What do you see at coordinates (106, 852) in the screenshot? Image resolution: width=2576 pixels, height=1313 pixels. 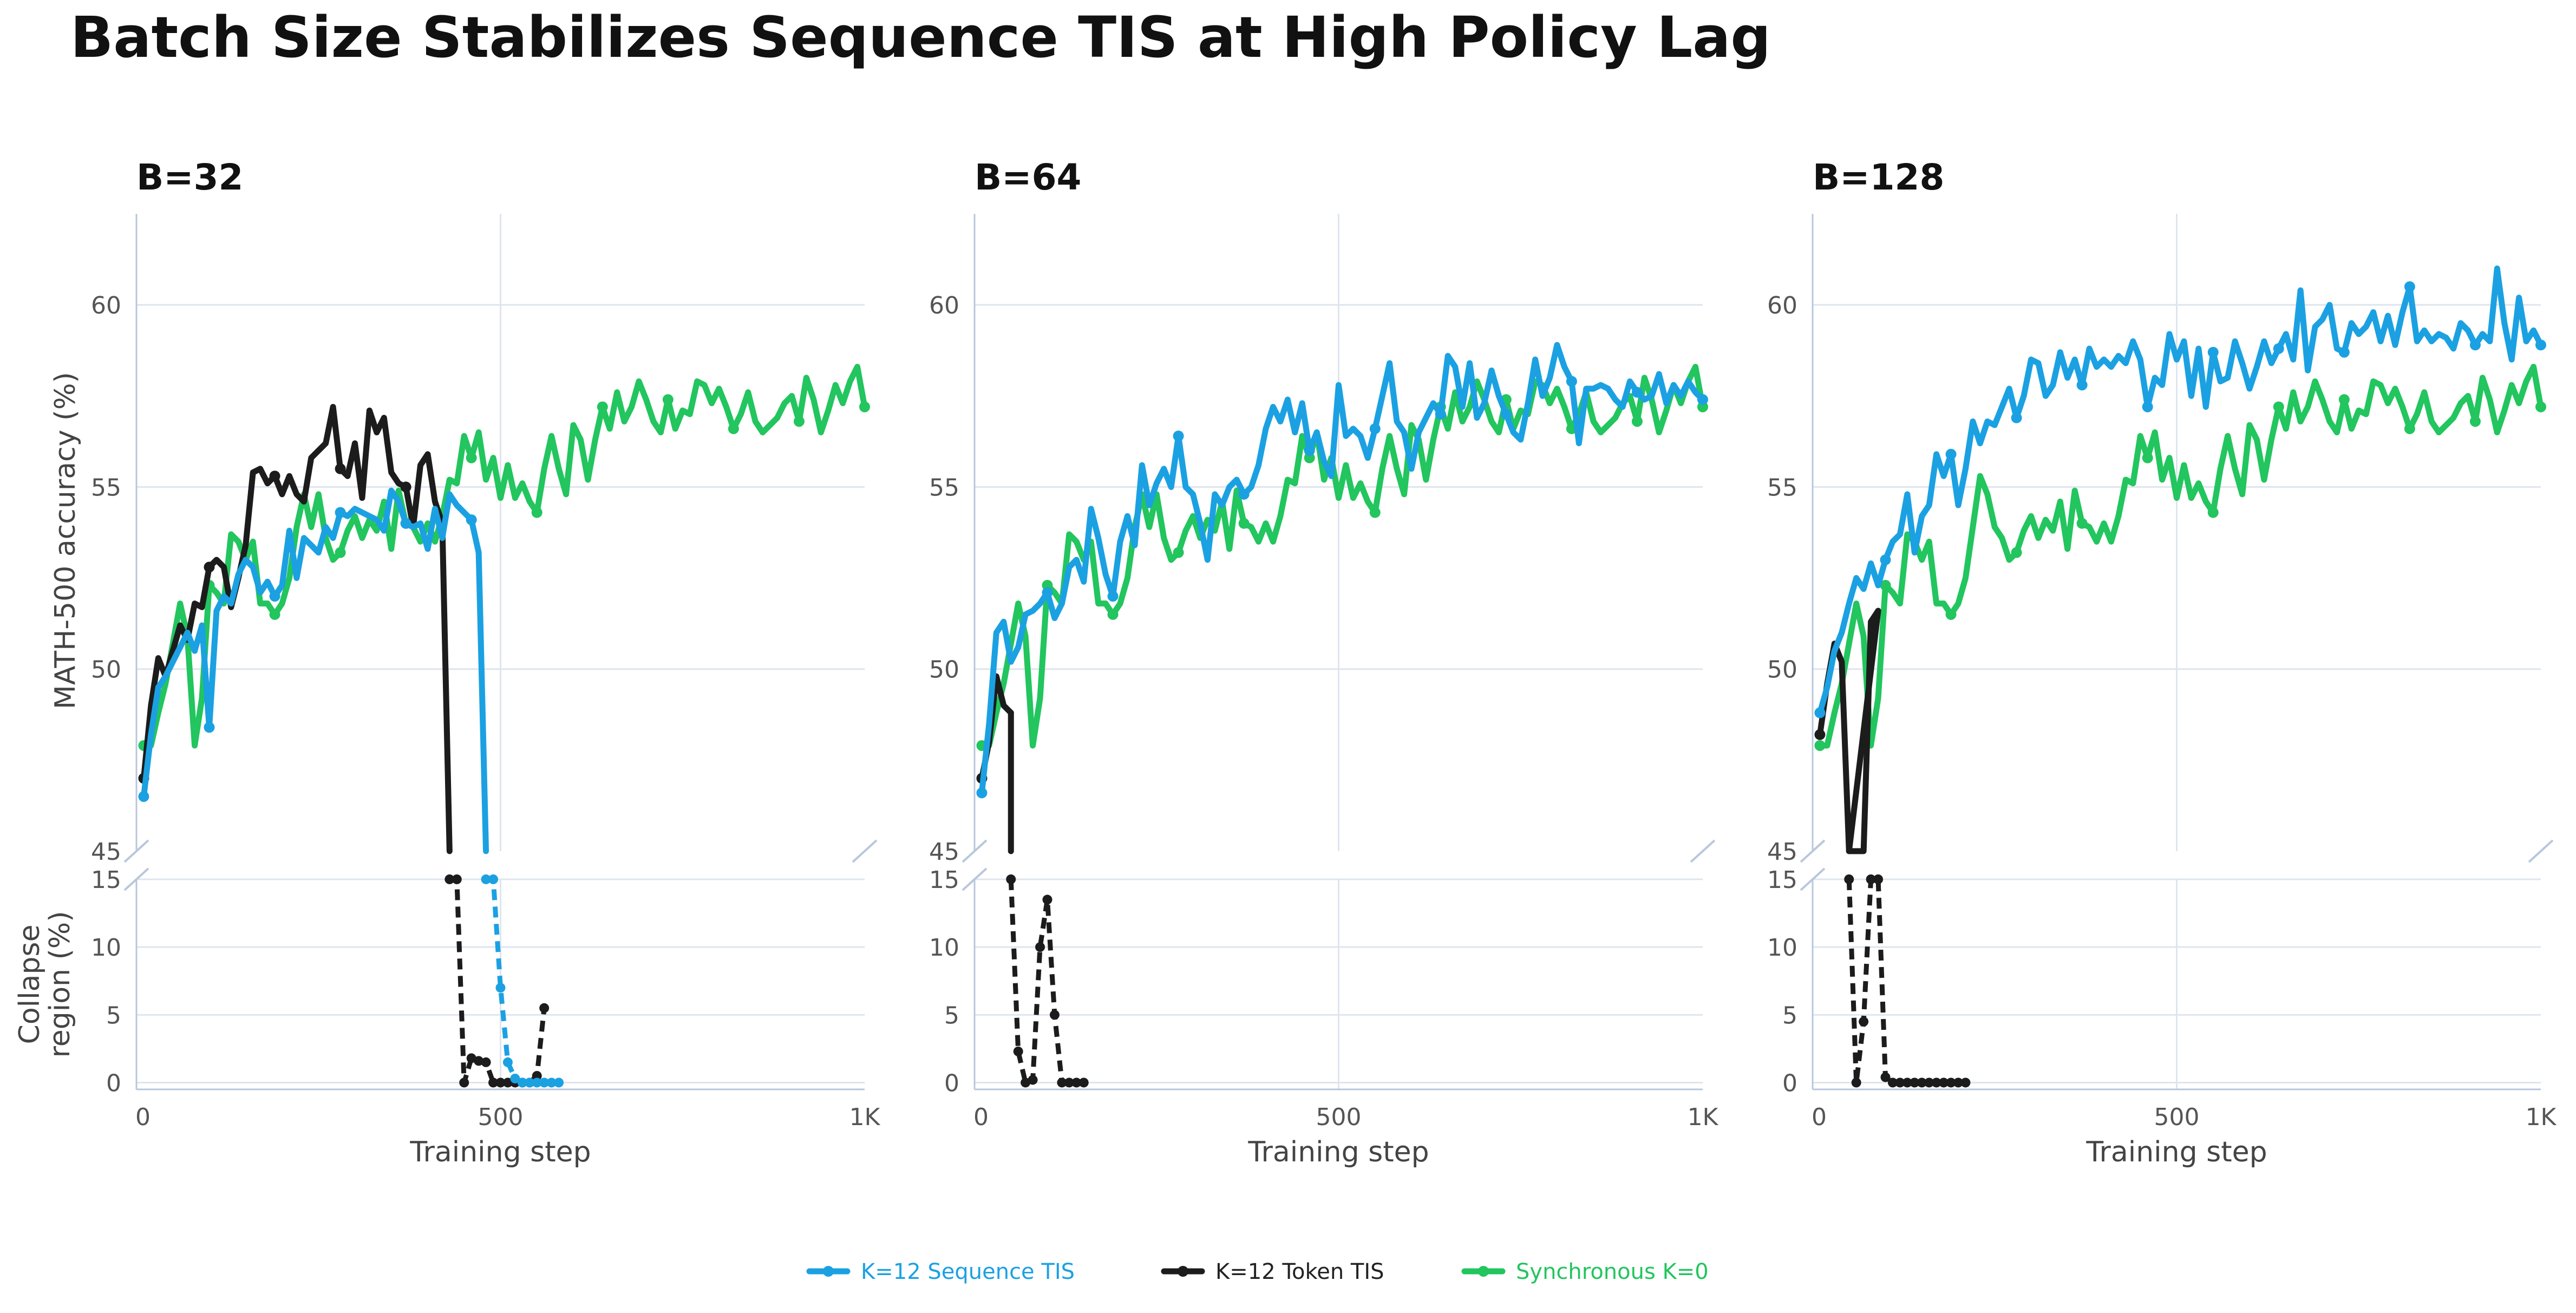 I see `y-tick-label: 45` at bounding box center [106, 852].